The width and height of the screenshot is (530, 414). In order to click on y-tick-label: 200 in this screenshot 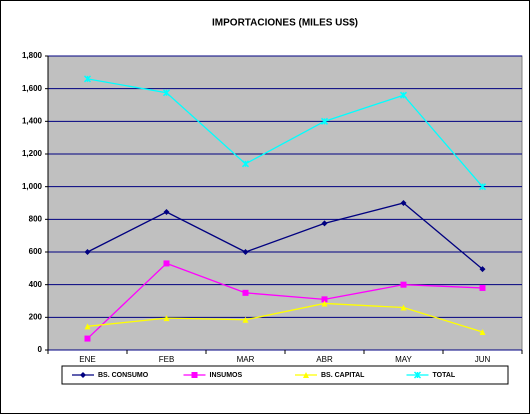, I will do `click(36, 316)`.